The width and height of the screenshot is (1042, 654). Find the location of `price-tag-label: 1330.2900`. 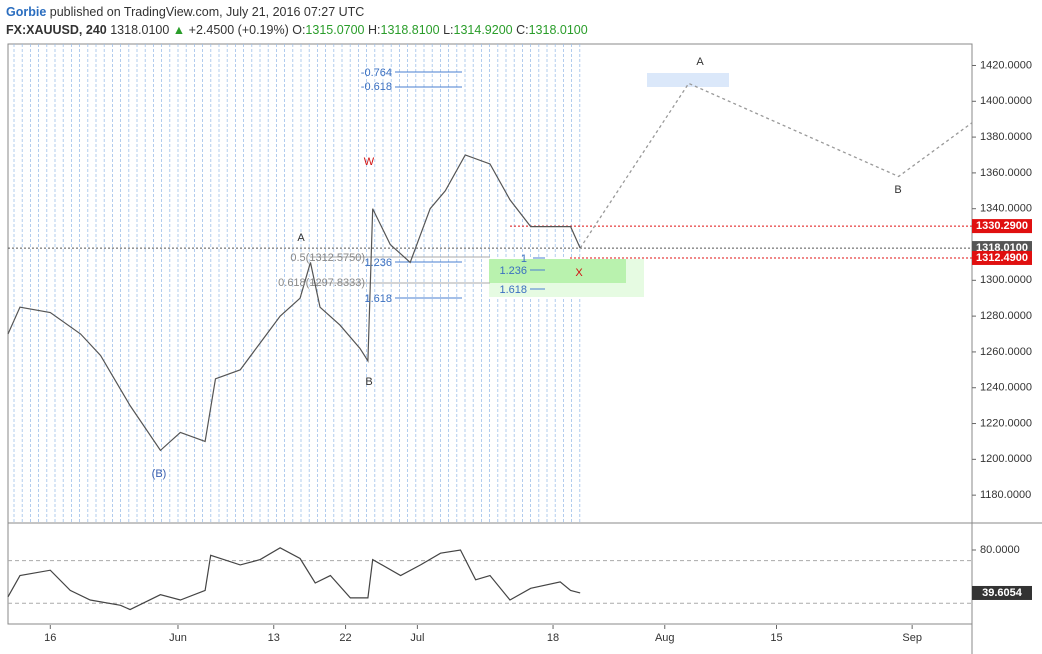

price-tag-label: 1330.2900 is located at coordinates (1002, 226).